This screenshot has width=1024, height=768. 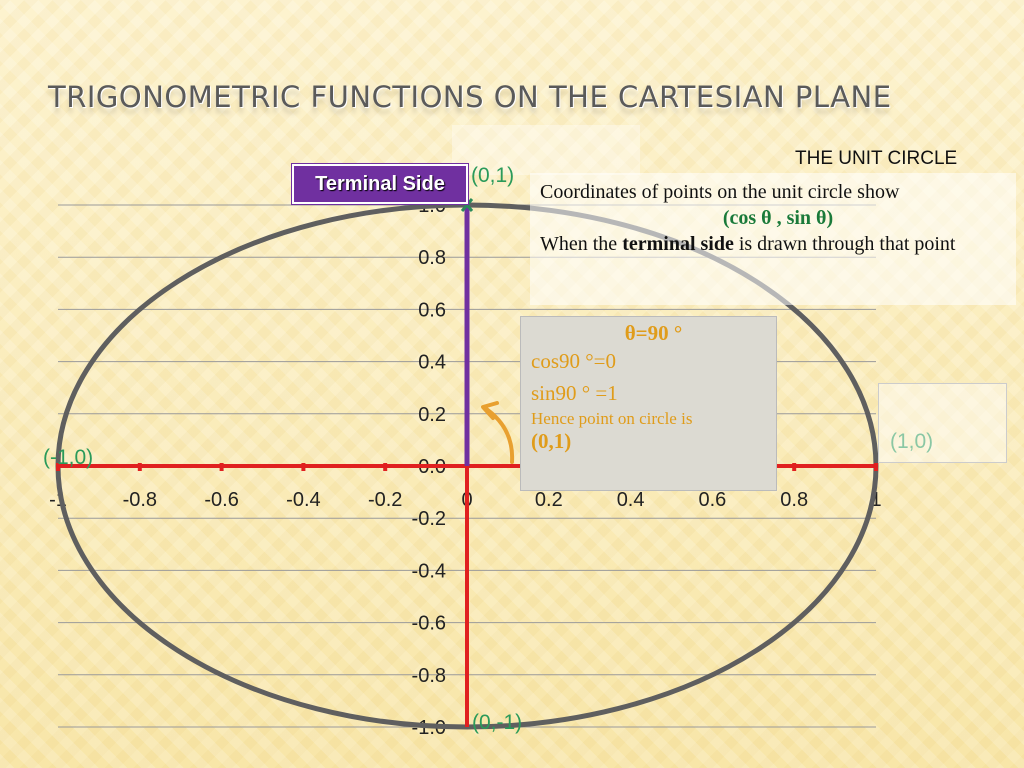 I want to click on point-result: (0,1), so click(x=551, y=441).